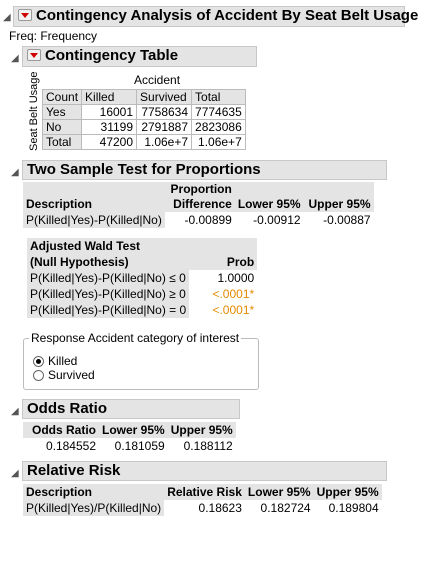  What do you see at coordinates (157, 80) in the screenshot?
I see `col-variable-label: Accident` at bounding box center [157, 80].